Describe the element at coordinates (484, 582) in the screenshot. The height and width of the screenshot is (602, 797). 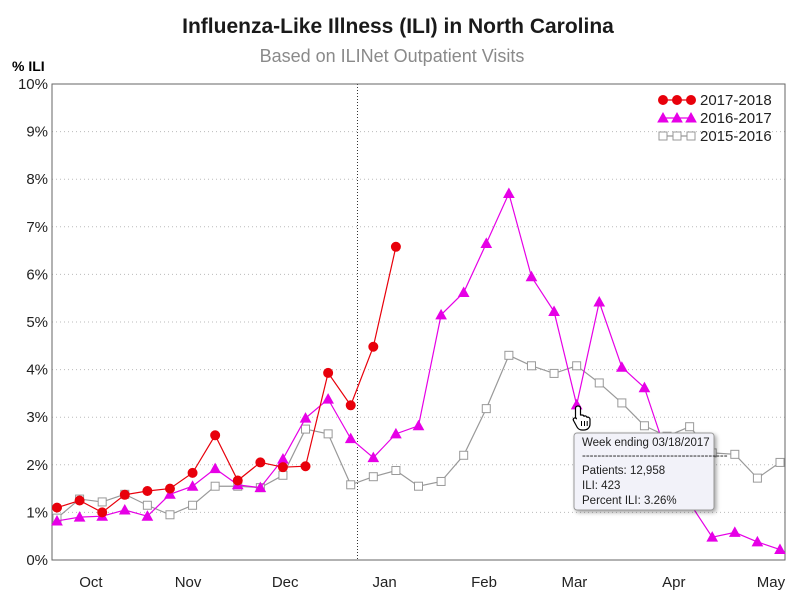
I see `x-tick-label: Feb` at that location.